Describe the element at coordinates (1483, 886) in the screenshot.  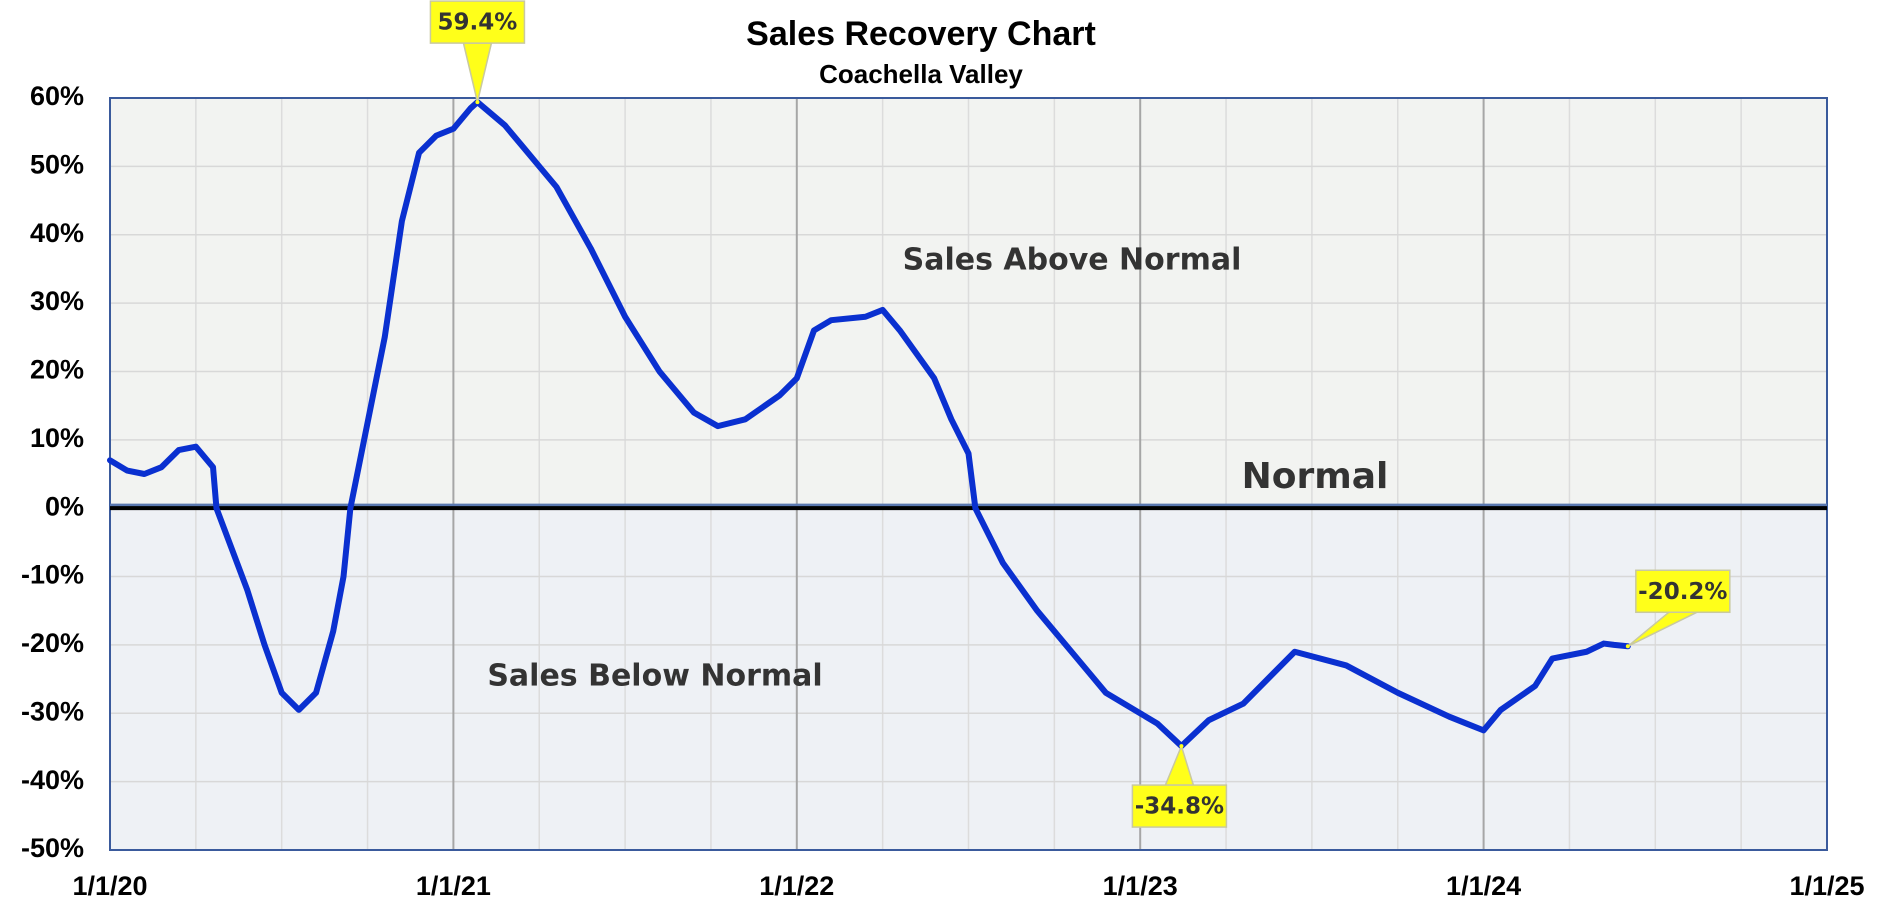
I see `x-tick-label: 1/1/24` at that location.